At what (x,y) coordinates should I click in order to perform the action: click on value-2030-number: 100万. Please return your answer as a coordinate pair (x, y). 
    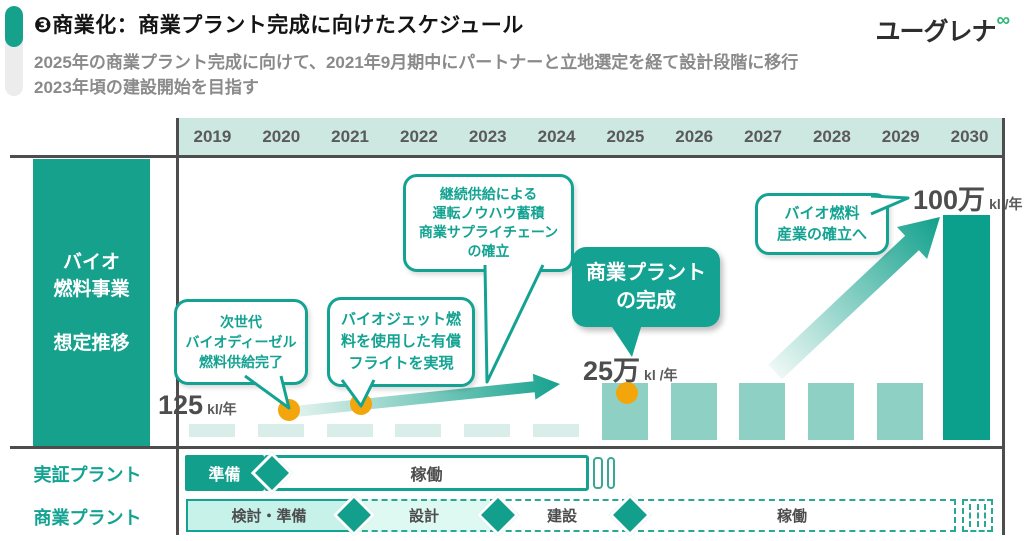
    Looking at the image, I should click on (949, 200).